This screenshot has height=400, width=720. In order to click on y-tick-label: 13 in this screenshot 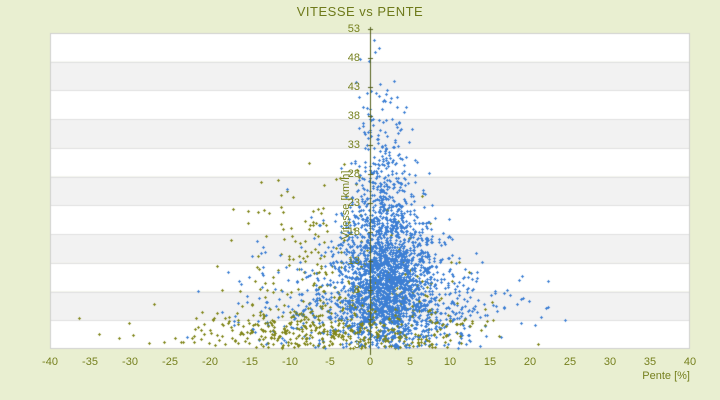, I will do `click(353, 261)`.